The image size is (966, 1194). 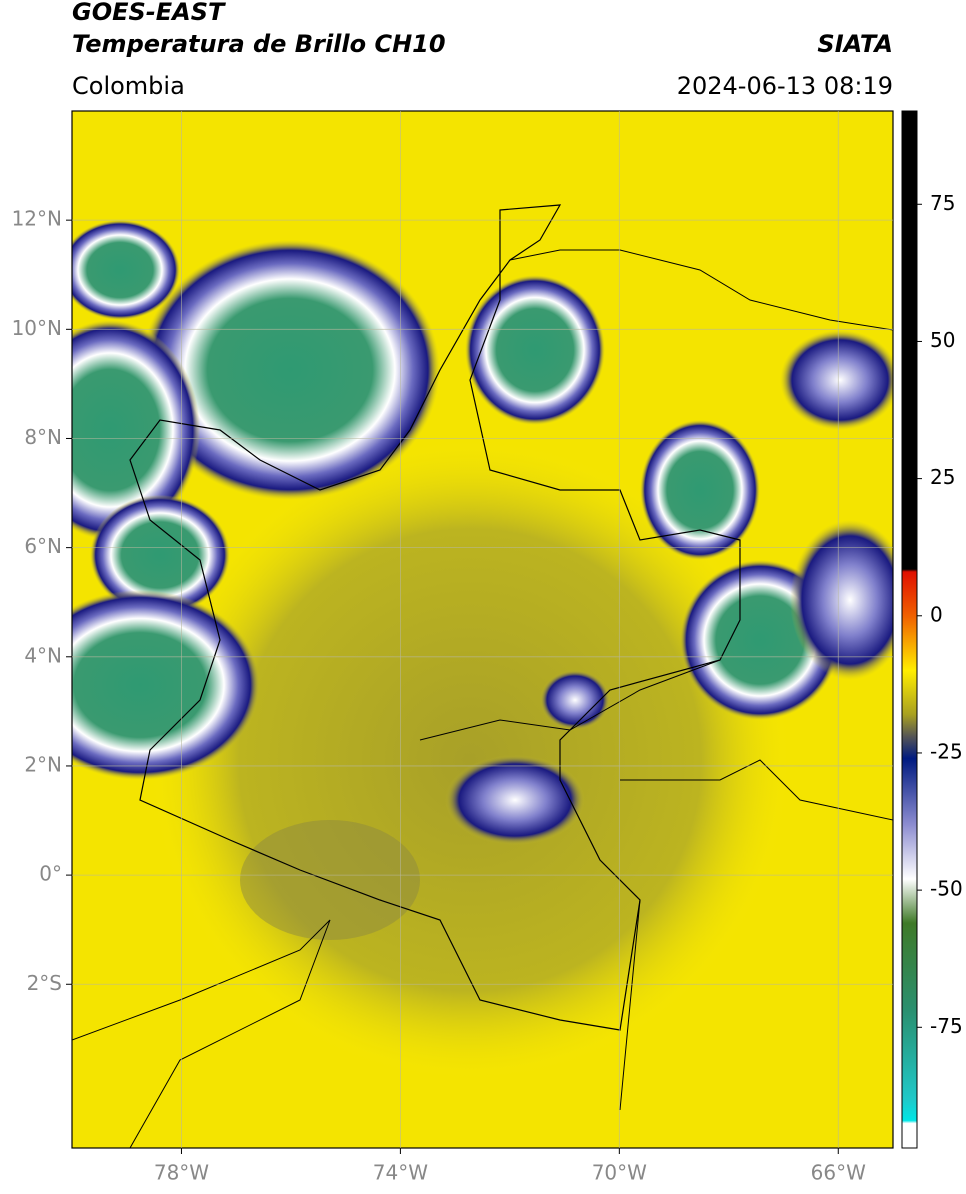 I want to click on source-label: SIATA, so click(x=855, y=44).